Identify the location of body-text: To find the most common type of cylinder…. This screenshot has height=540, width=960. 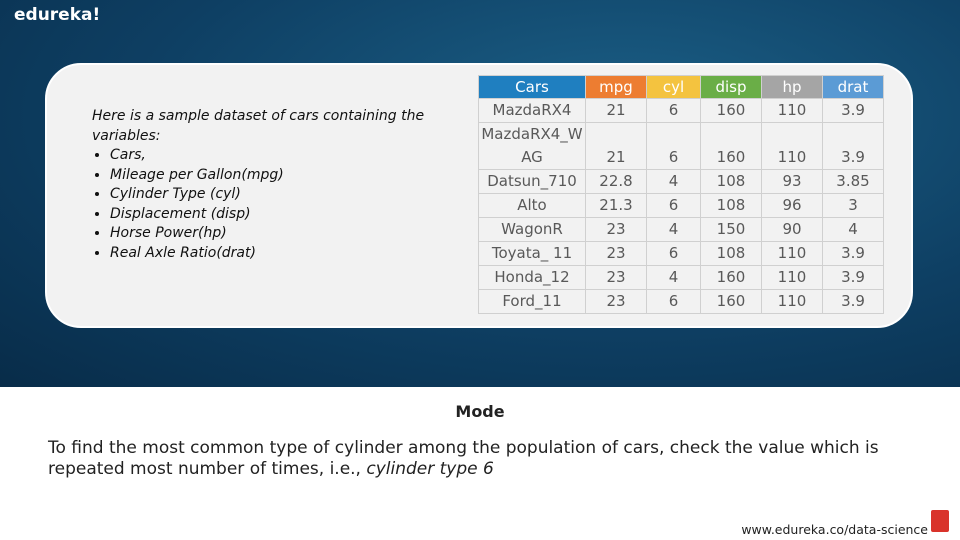
(463, 458).